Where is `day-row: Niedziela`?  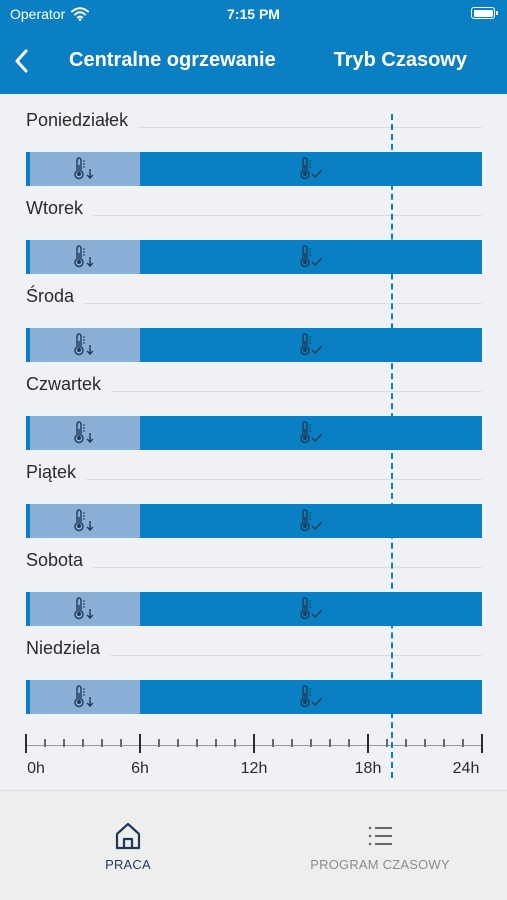
day-row: Niedziela is located at coordinates (253, 668).